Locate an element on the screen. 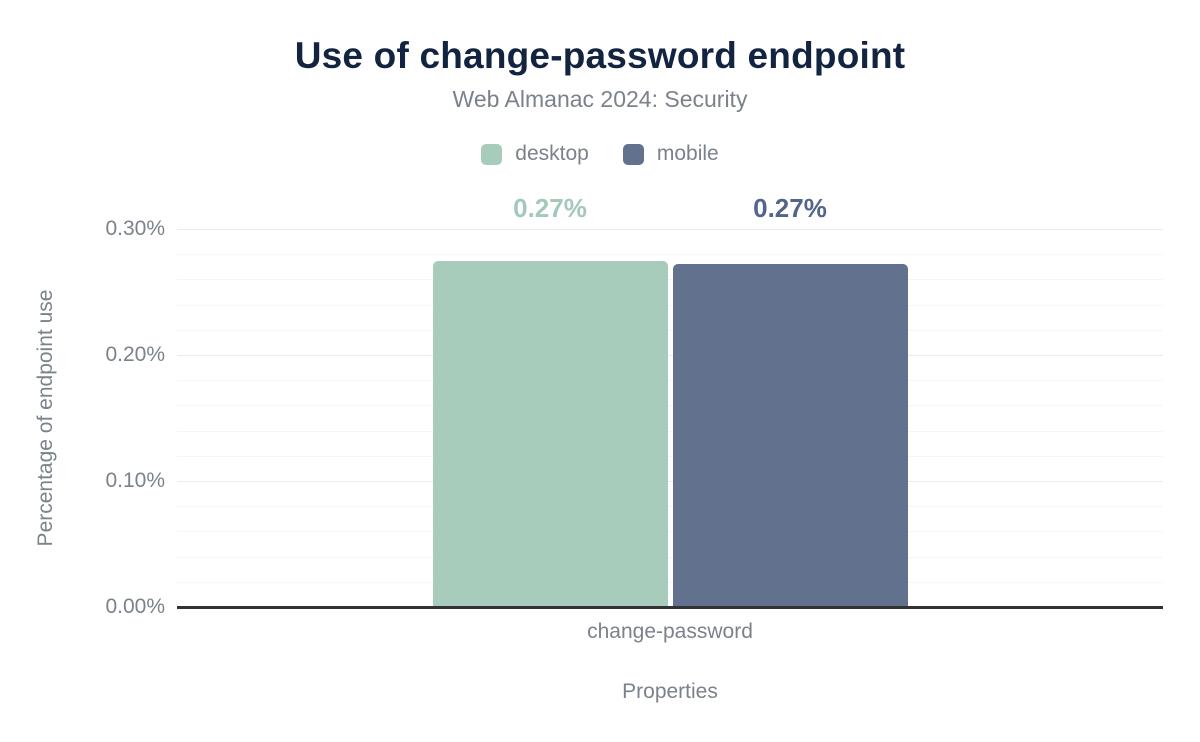 This screenshot has height=742, width=1200. x-axis-title: Properties is located at coordinates (670, 691).